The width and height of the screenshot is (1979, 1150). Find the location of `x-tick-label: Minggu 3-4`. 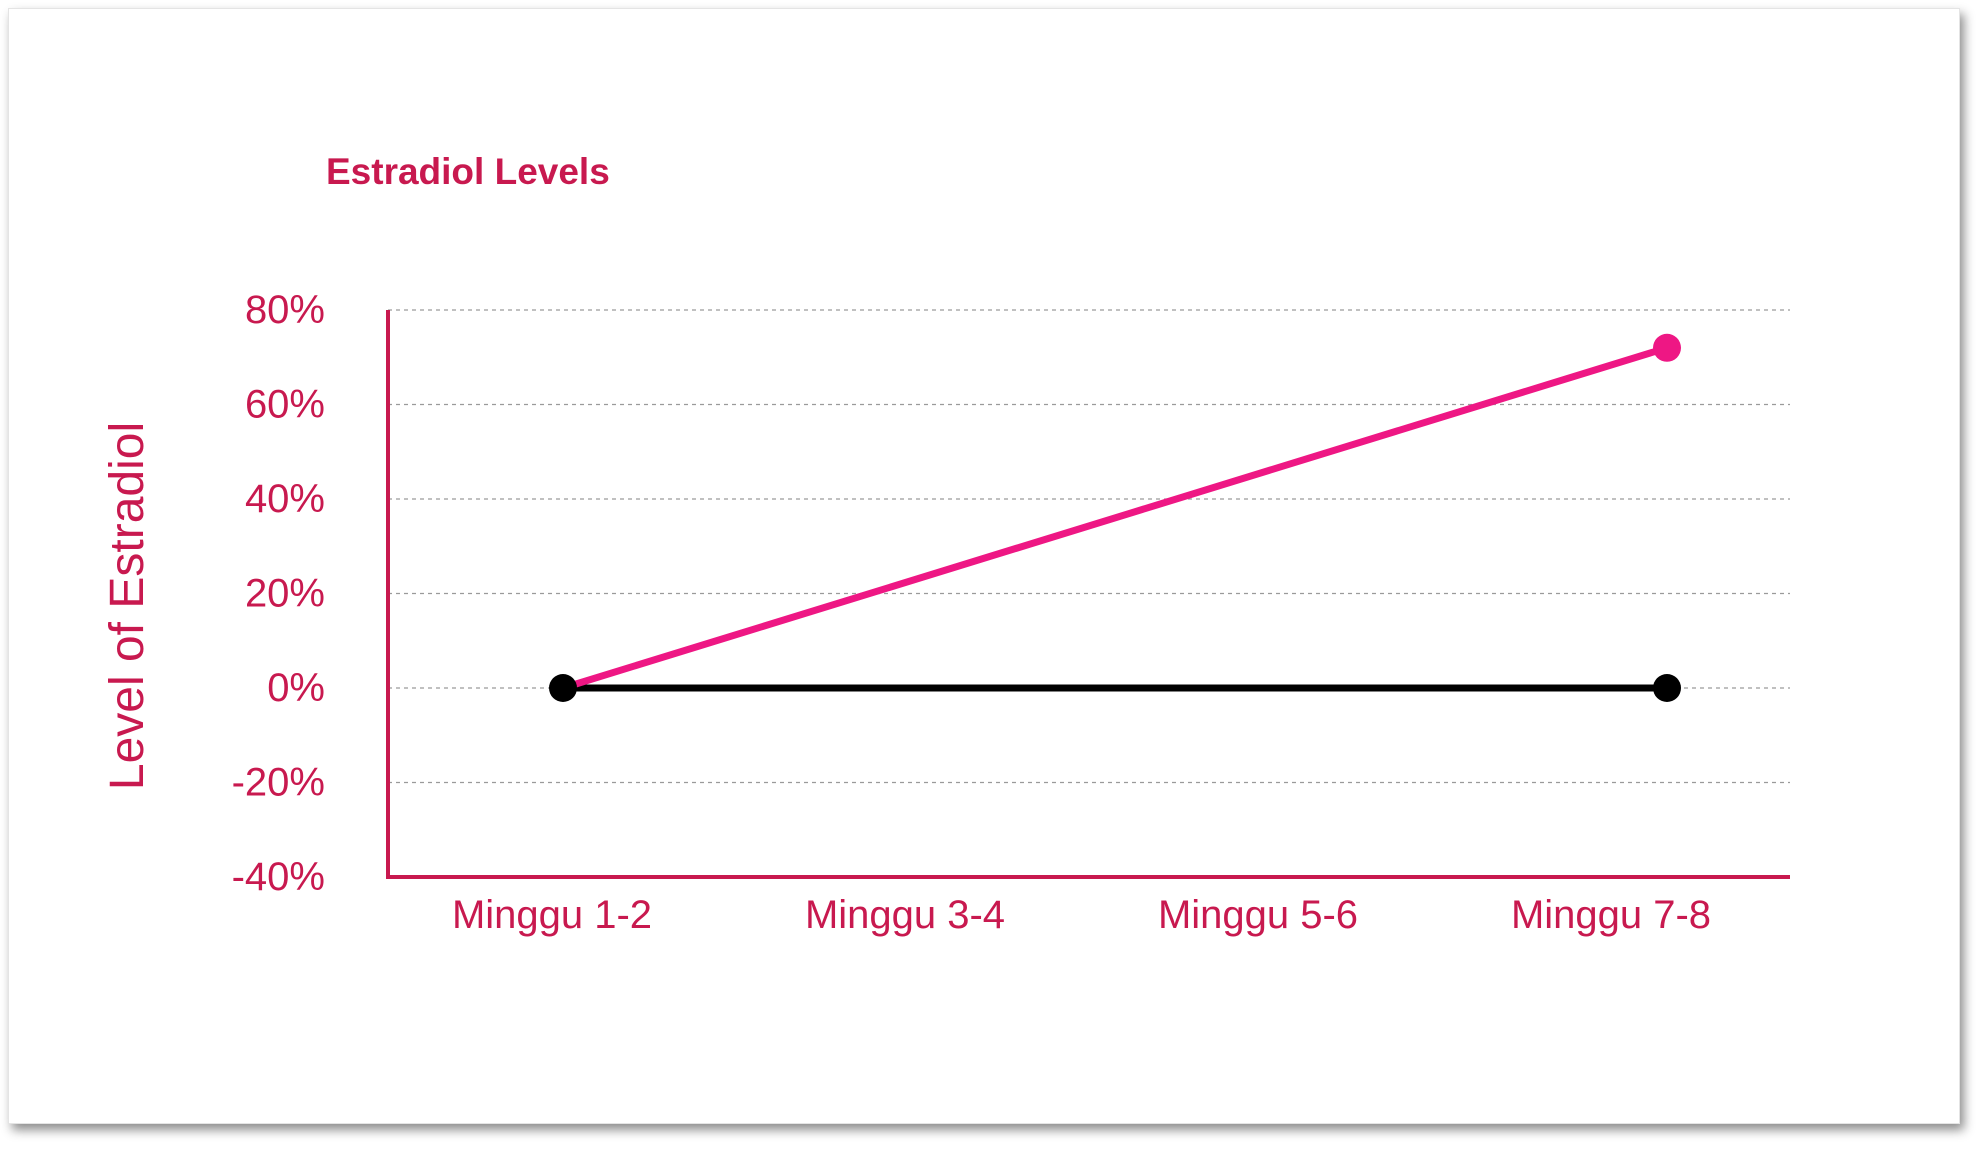

x-tick-label: Minggu 3-4 is located at coordinates (905, 915).